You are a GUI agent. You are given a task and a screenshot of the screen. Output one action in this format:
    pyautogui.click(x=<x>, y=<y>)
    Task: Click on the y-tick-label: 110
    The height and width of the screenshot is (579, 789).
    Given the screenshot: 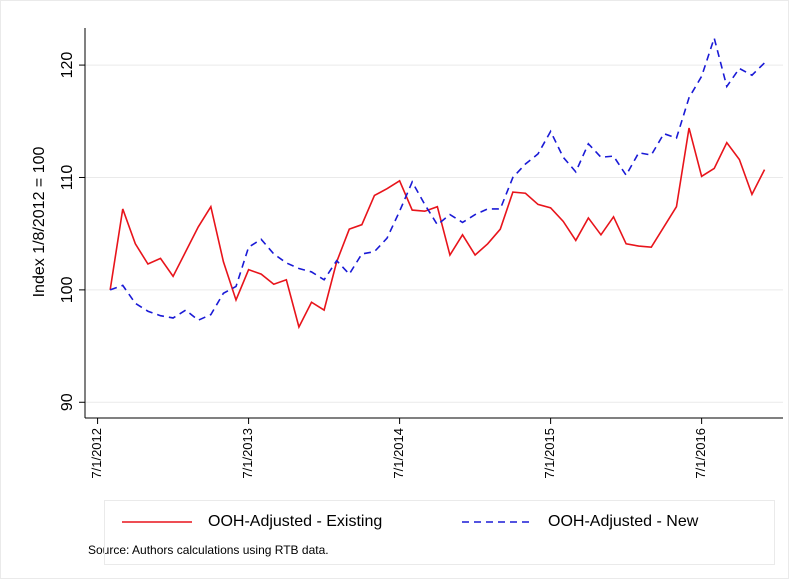 What is the action you would take?
    pyautogui.click(x=67, y=178)
    